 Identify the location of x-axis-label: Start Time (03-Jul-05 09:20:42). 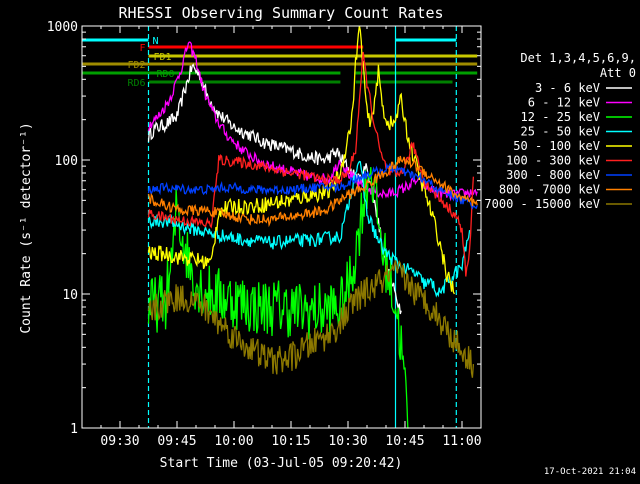
(281, 463).